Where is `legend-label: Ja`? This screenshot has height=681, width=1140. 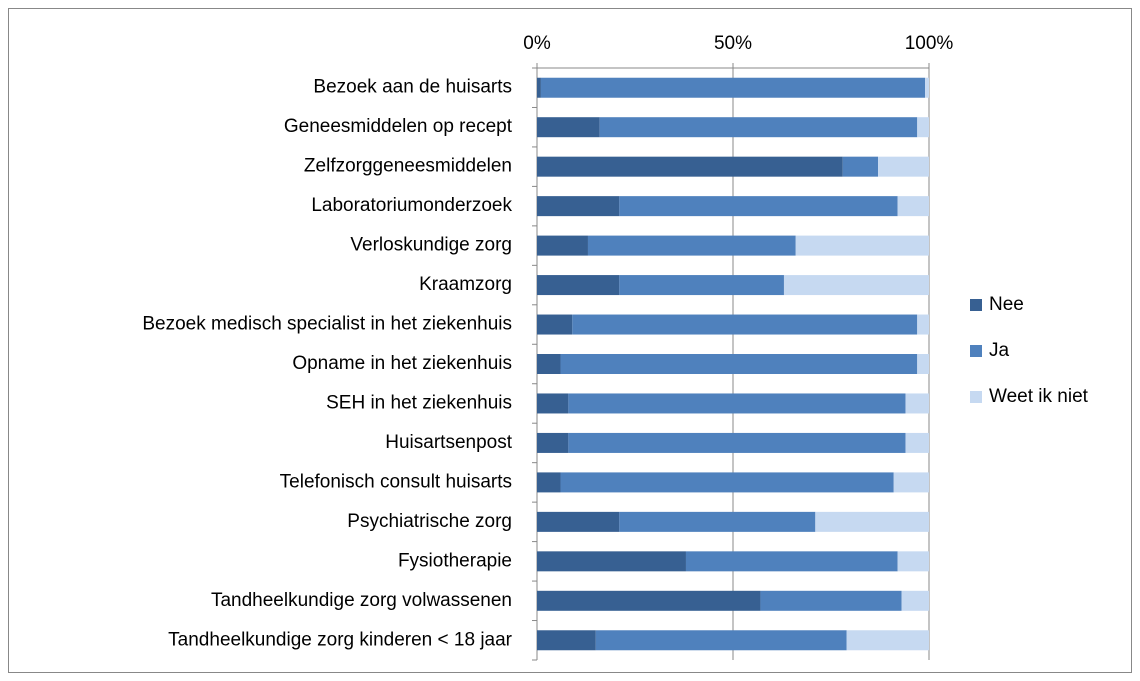
legend-label: Ja is located at coordinates (999, 350).